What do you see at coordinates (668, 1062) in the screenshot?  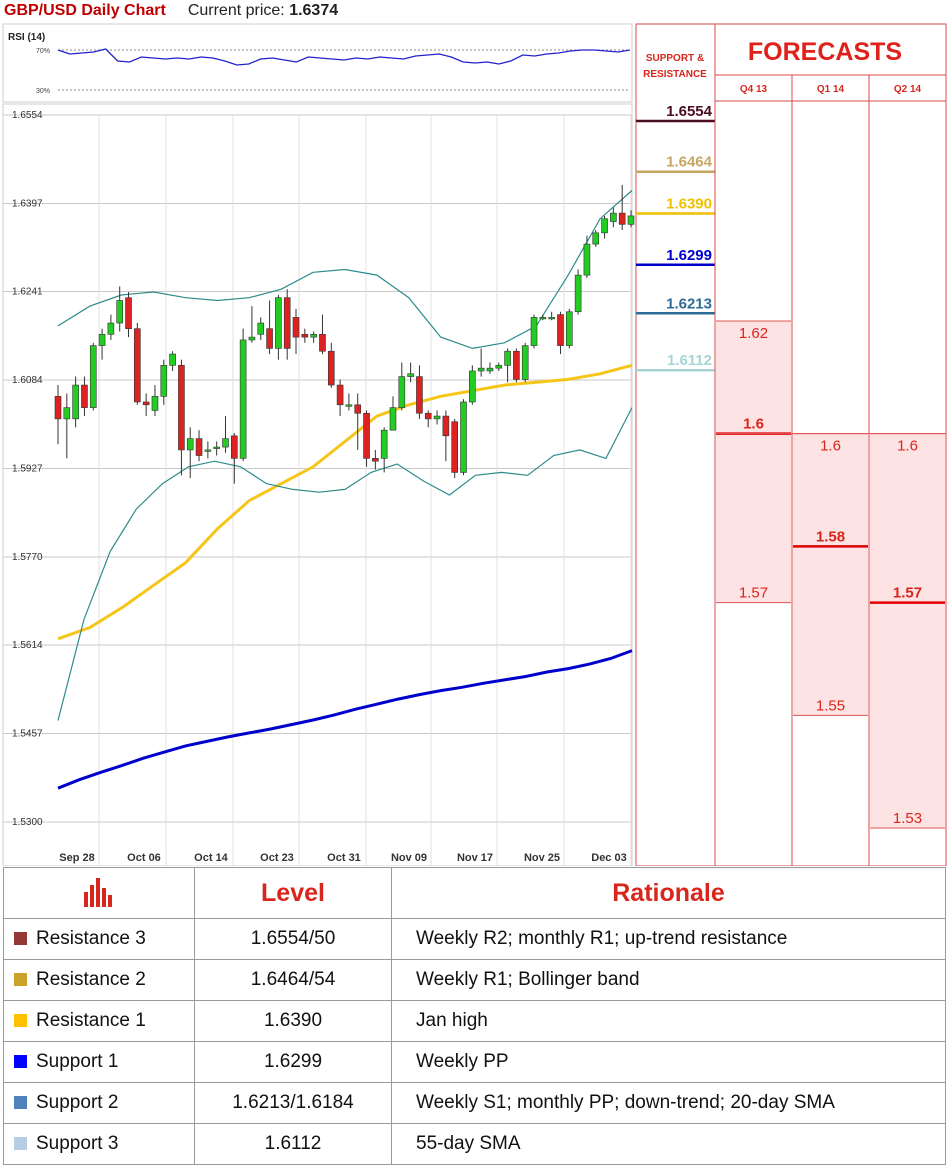 I see `level-rationale: Weekly PP` at bounding box center [668, 1062].